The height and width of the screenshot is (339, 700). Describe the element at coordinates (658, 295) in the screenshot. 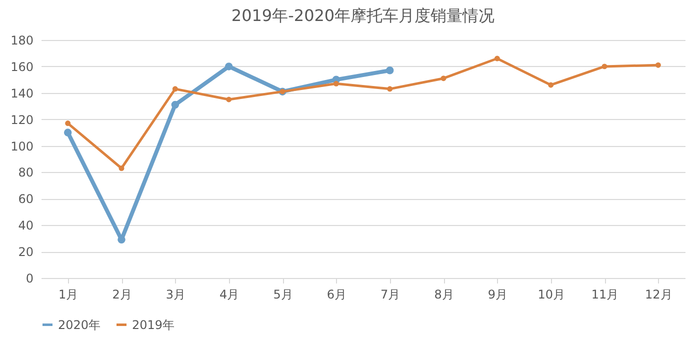

I see `x-tick-label: 12月` at that location.